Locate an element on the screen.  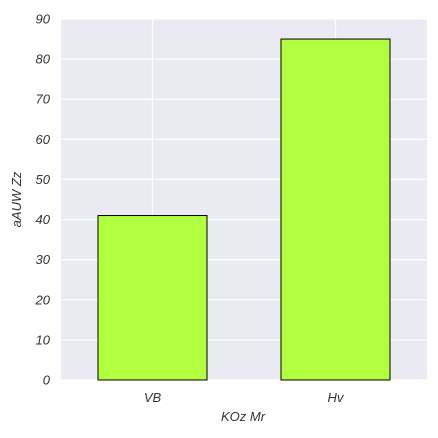
x-tick-label: Hv is located at coordinates (336, 397).